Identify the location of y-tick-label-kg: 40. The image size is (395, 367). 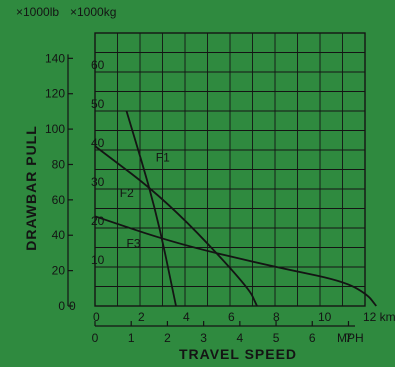
(98, 143).